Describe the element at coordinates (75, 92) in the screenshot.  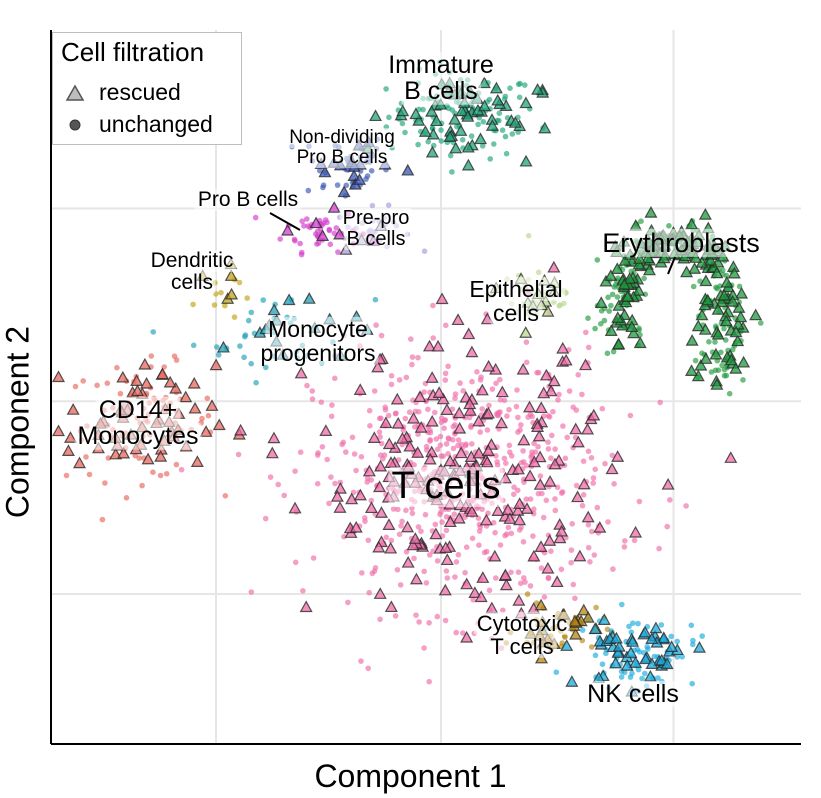
I see `triangle-icon` at that location.